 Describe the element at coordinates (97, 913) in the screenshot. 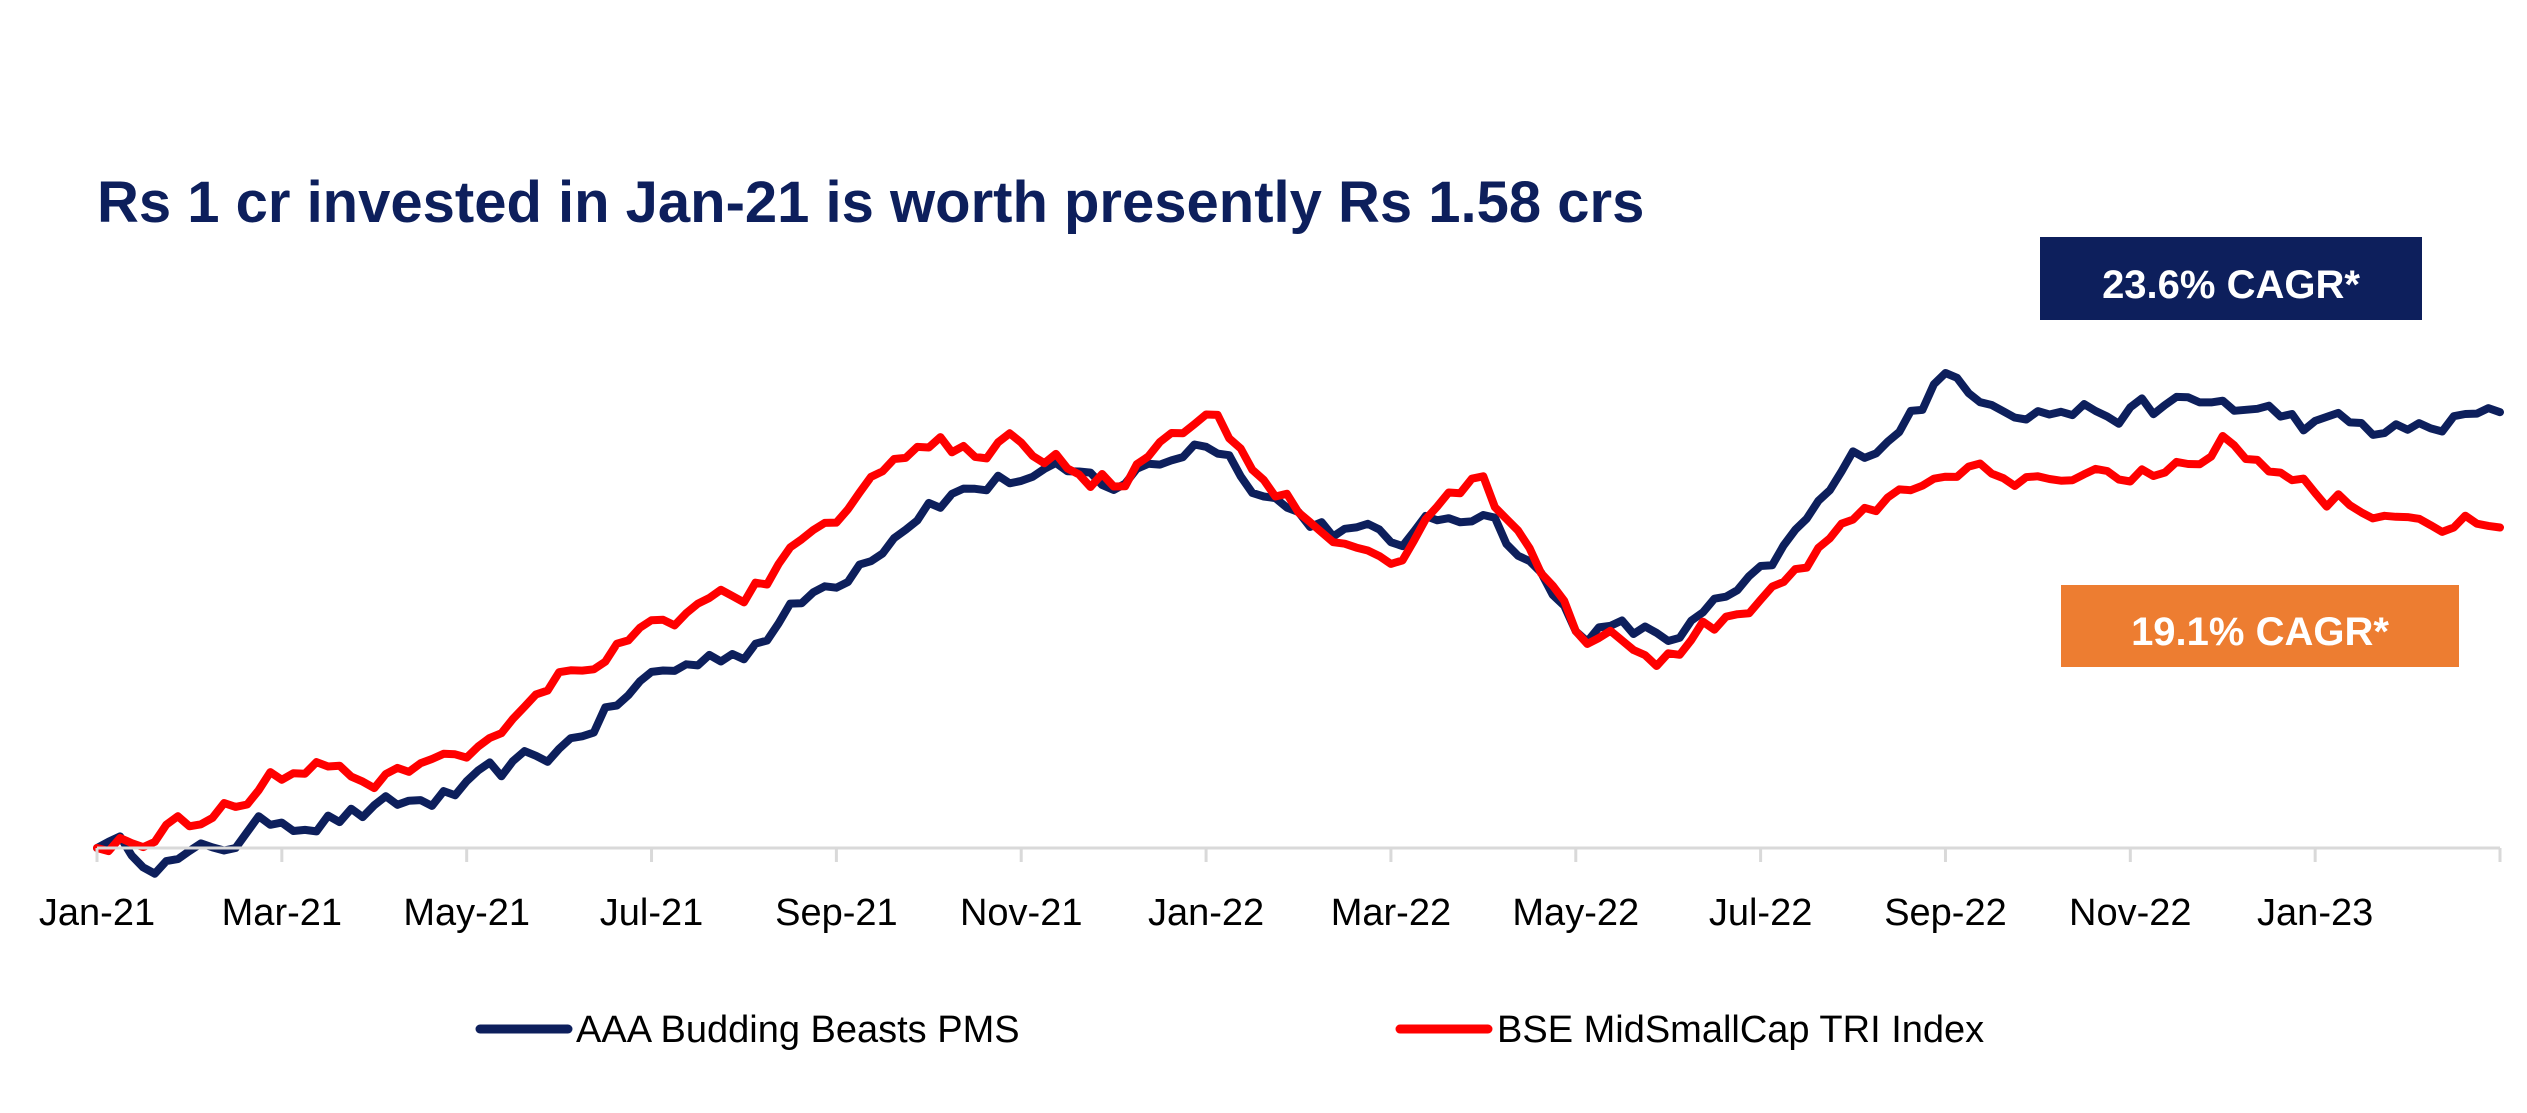

I see `x-tick-label: Jan-21` at that location.